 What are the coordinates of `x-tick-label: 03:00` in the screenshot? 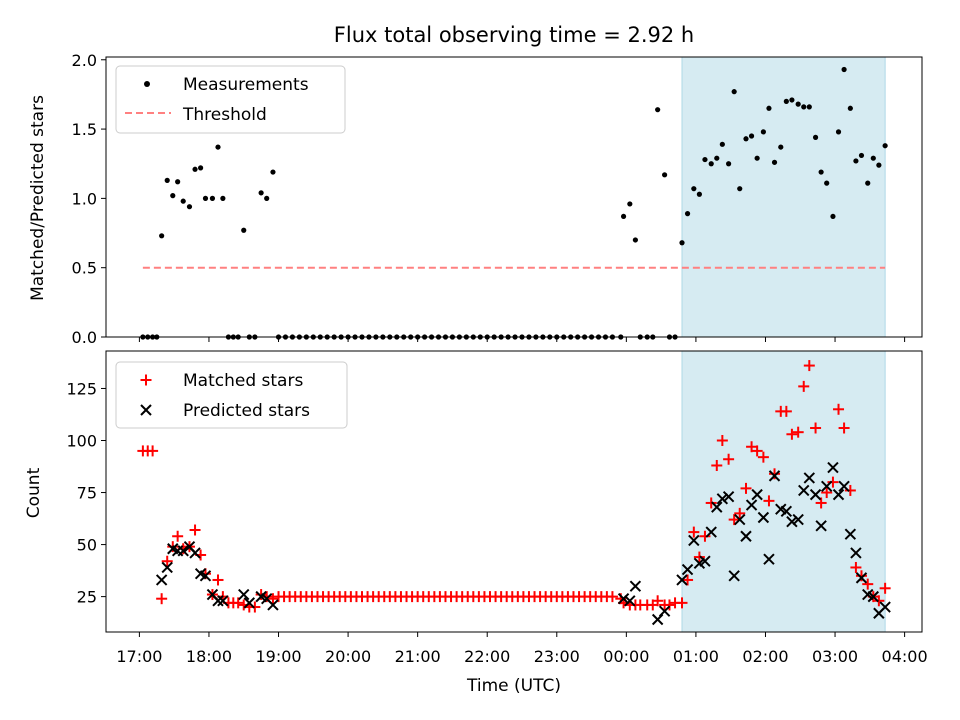 It's located at (835, 656).